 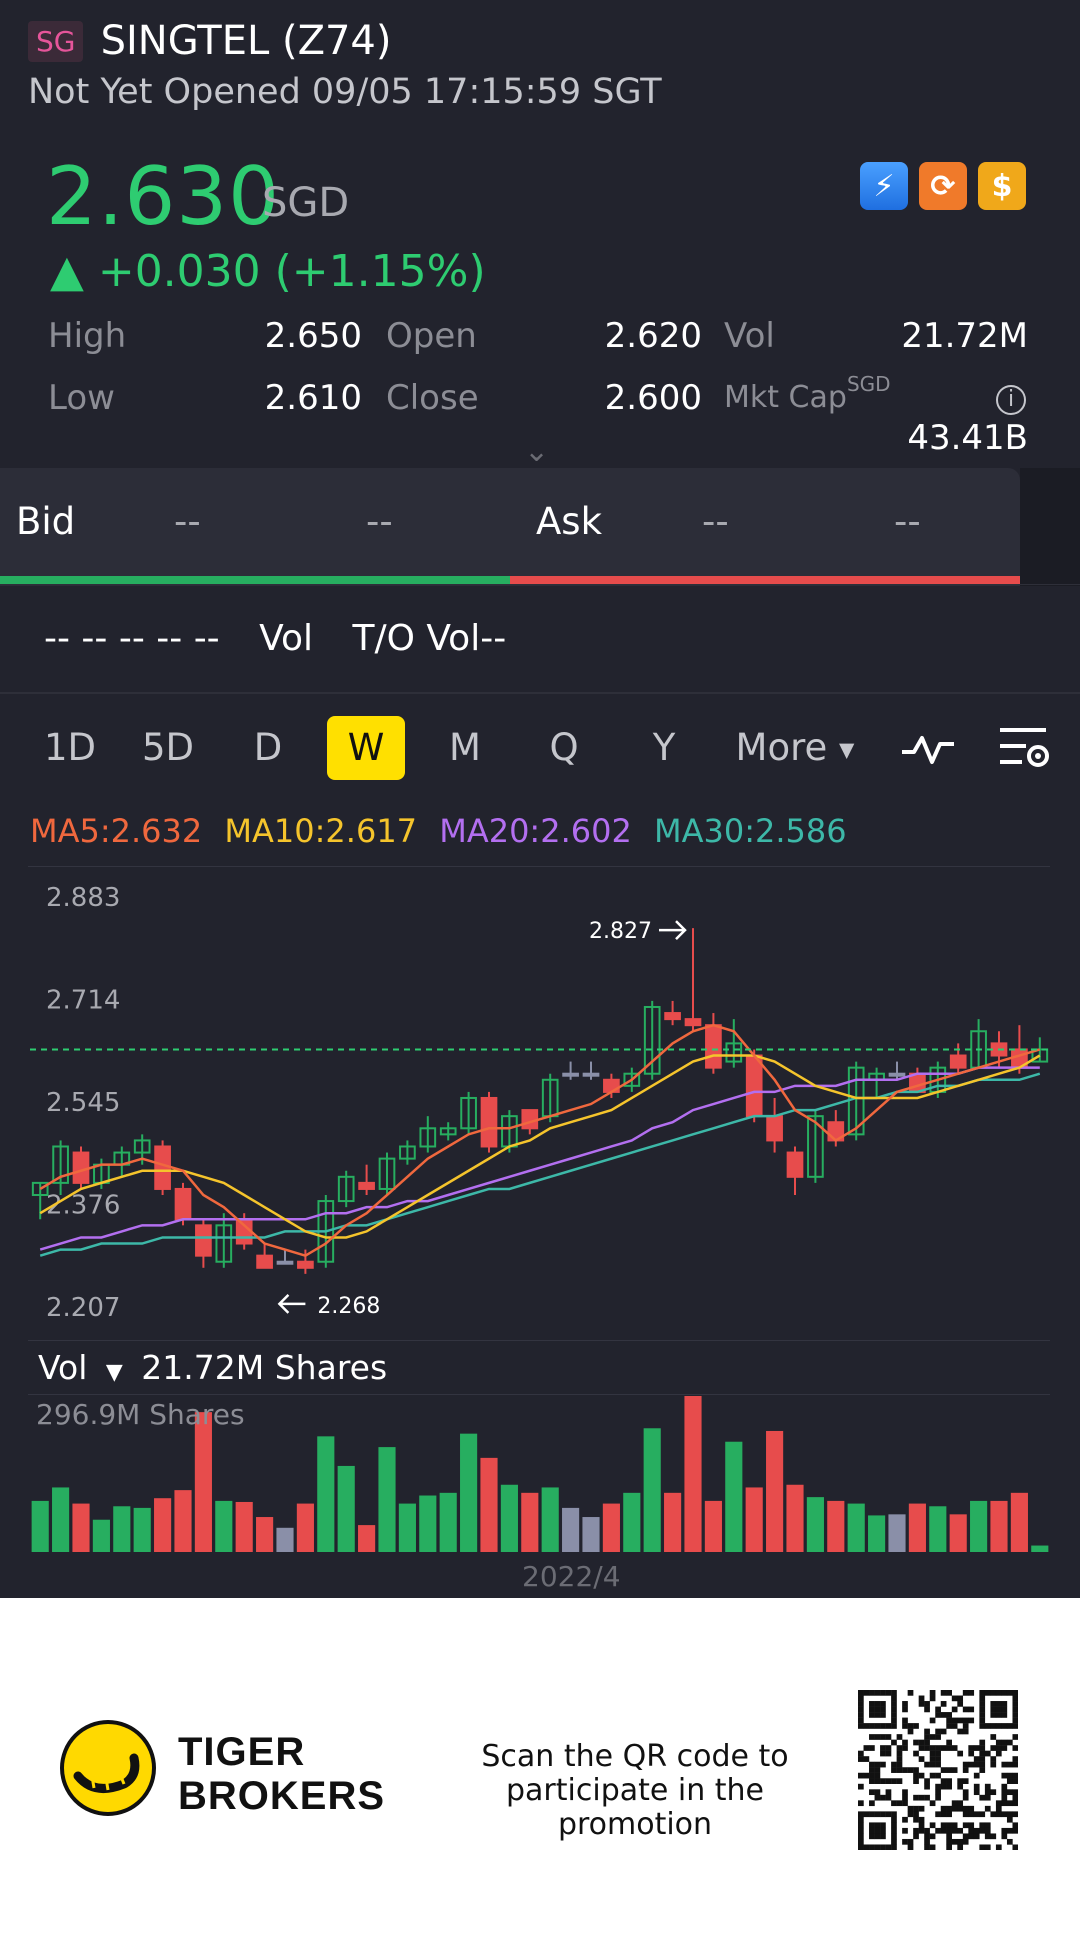 I want to click on tick-vol-label: Vol, so click(x=286, y=638).